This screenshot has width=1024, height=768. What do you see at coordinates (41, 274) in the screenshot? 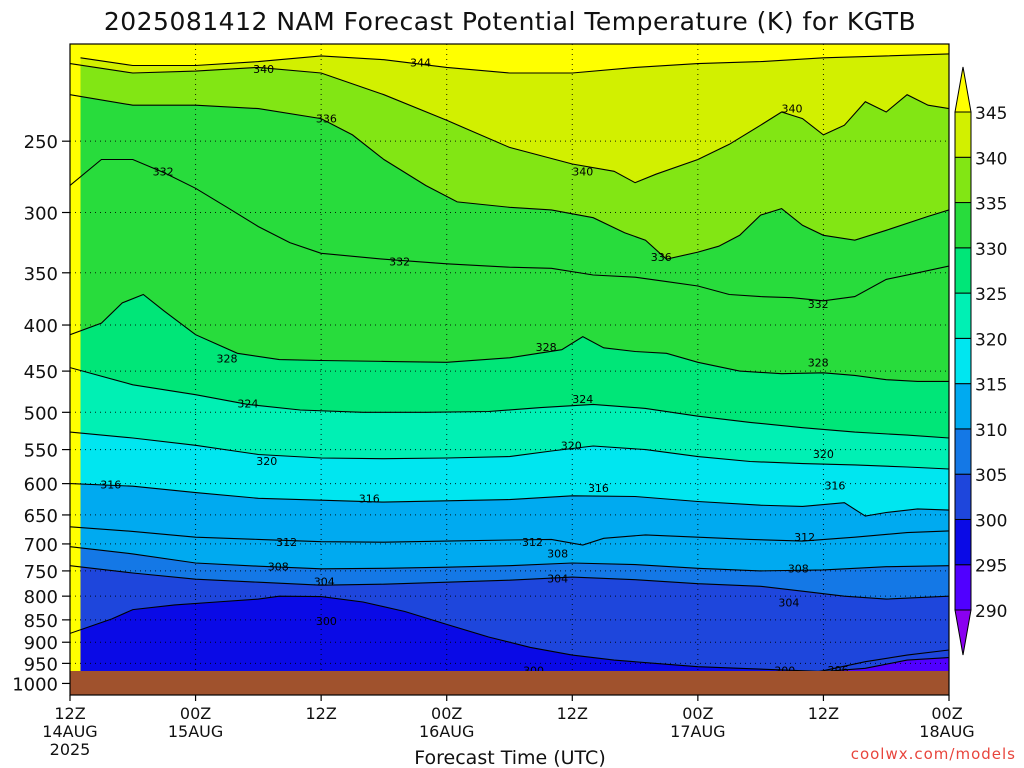
I see `y-tick-label-350: 350` at bounding box center [41, 274].